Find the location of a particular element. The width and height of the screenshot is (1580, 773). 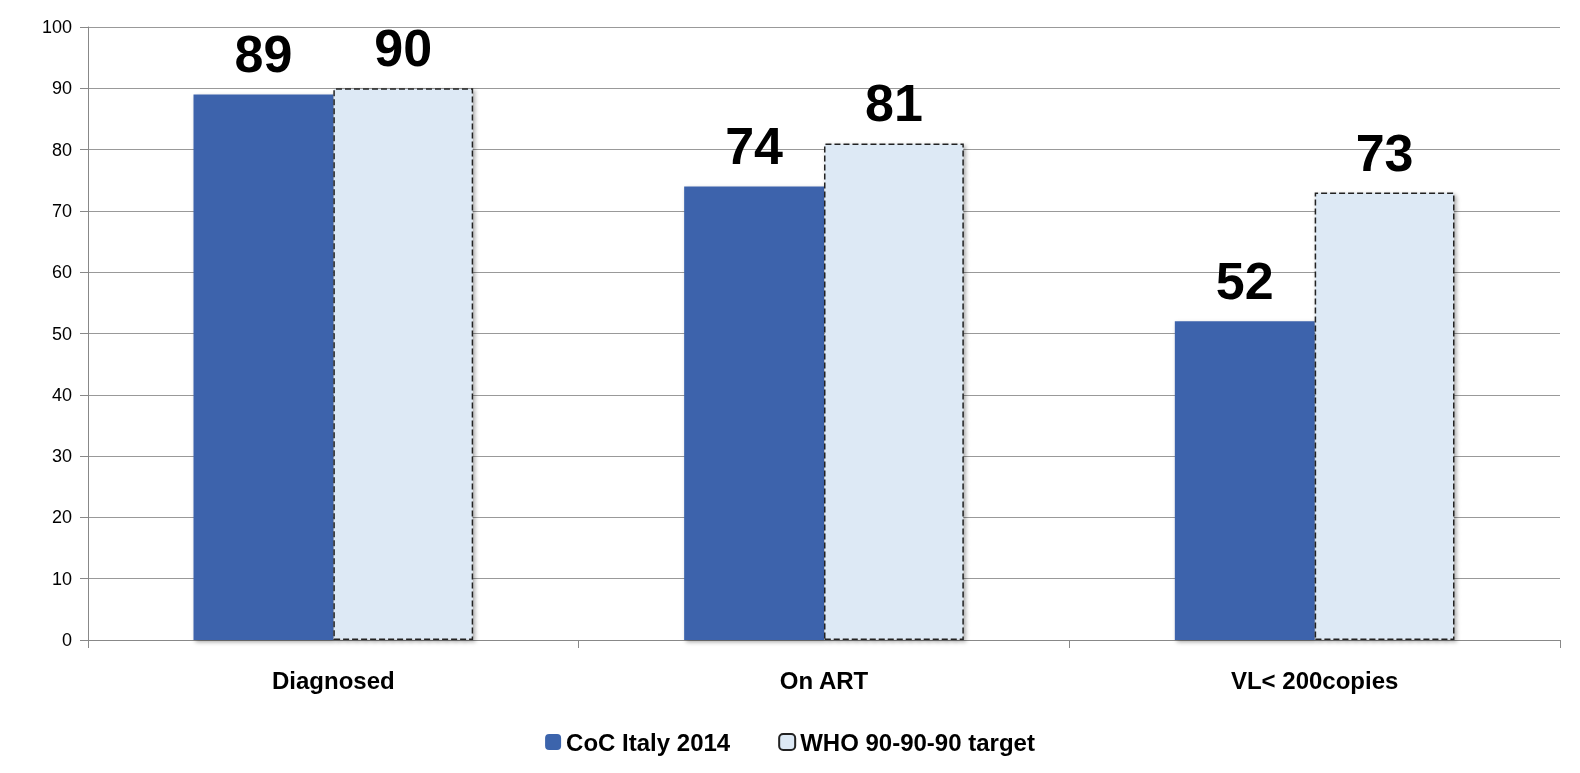

x-tick-label: On ART is located at coordinates (824, 680).